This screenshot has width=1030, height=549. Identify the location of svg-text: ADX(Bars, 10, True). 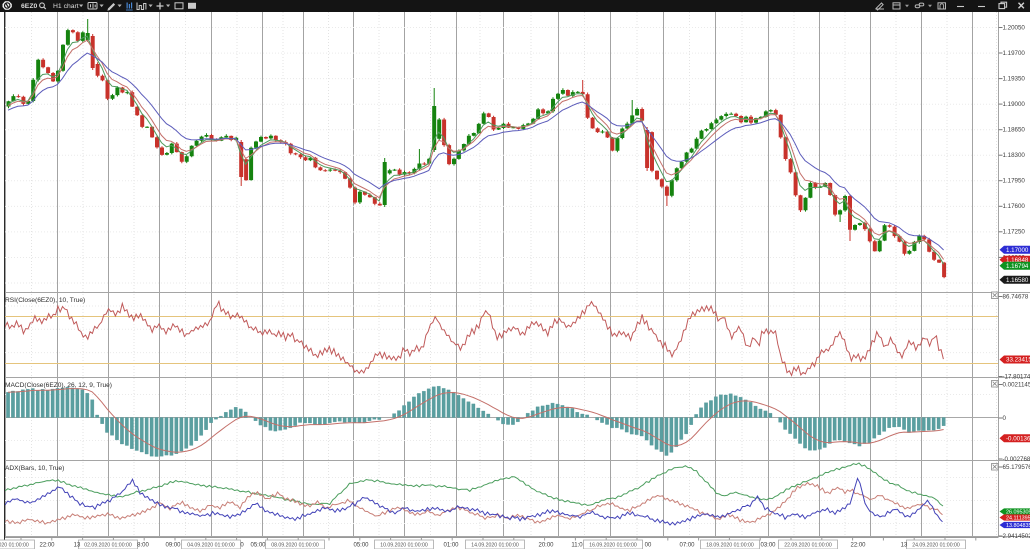
(34, 468).